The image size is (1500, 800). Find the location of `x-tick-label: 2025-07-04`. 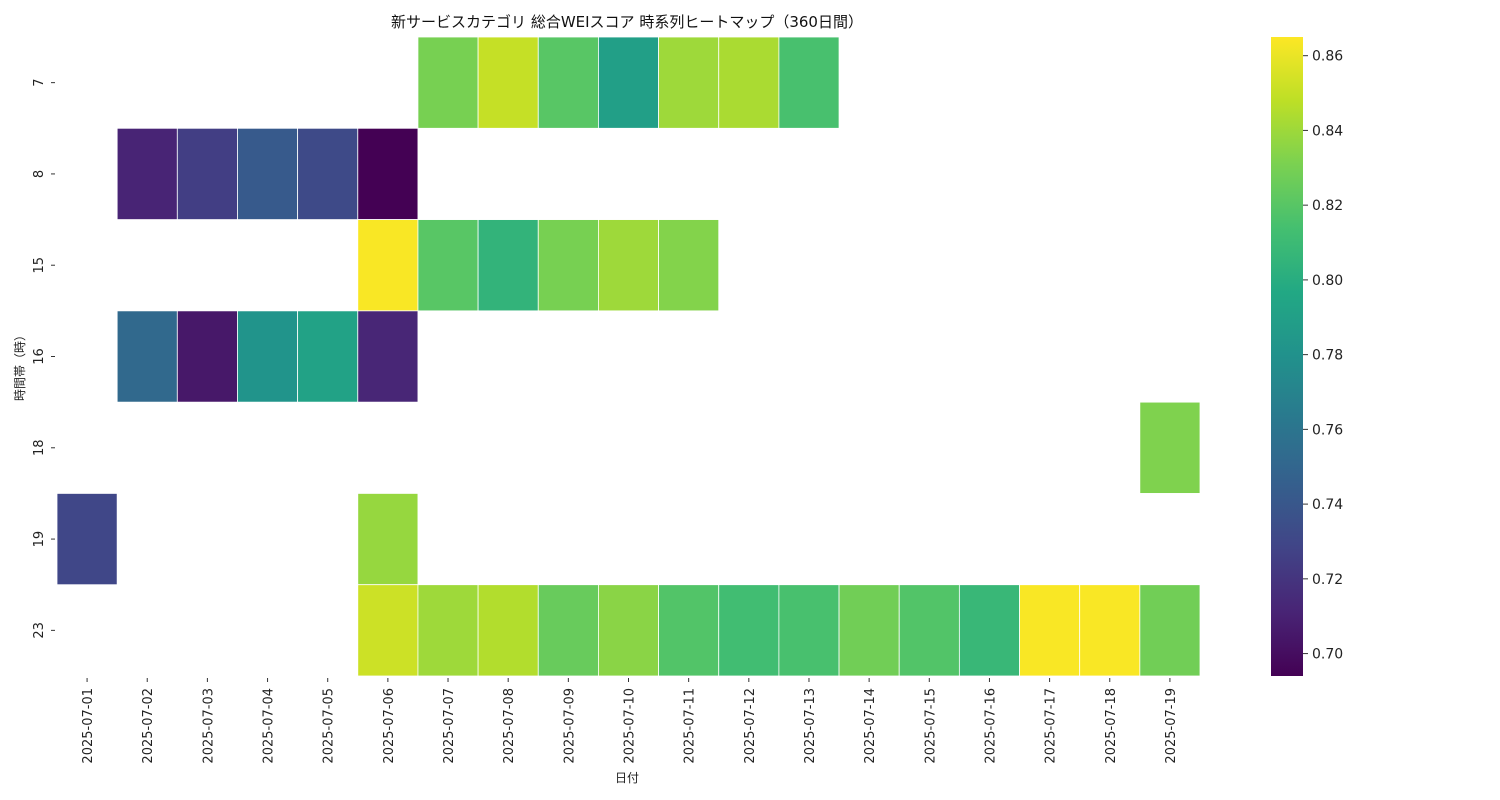

x-tick-label: 2025-07-04 is located at coordinates (269, 726).